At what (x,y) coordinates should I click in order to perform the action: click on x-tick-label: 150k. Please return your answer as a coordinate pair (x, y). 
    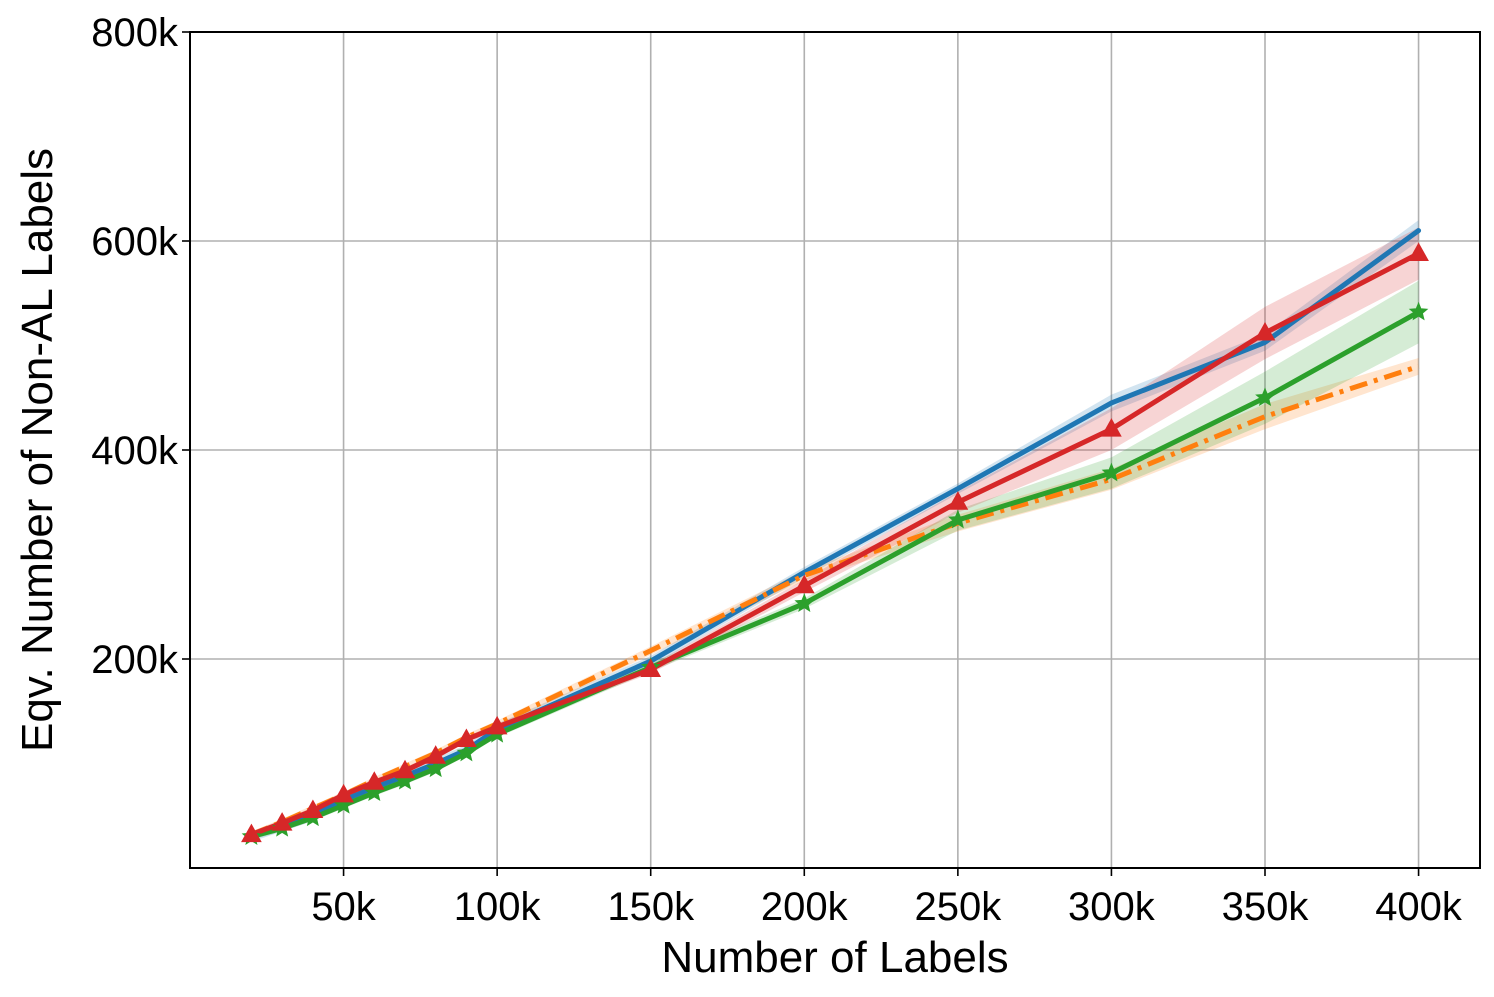
    Looking at the image, I should click on (651, 907).